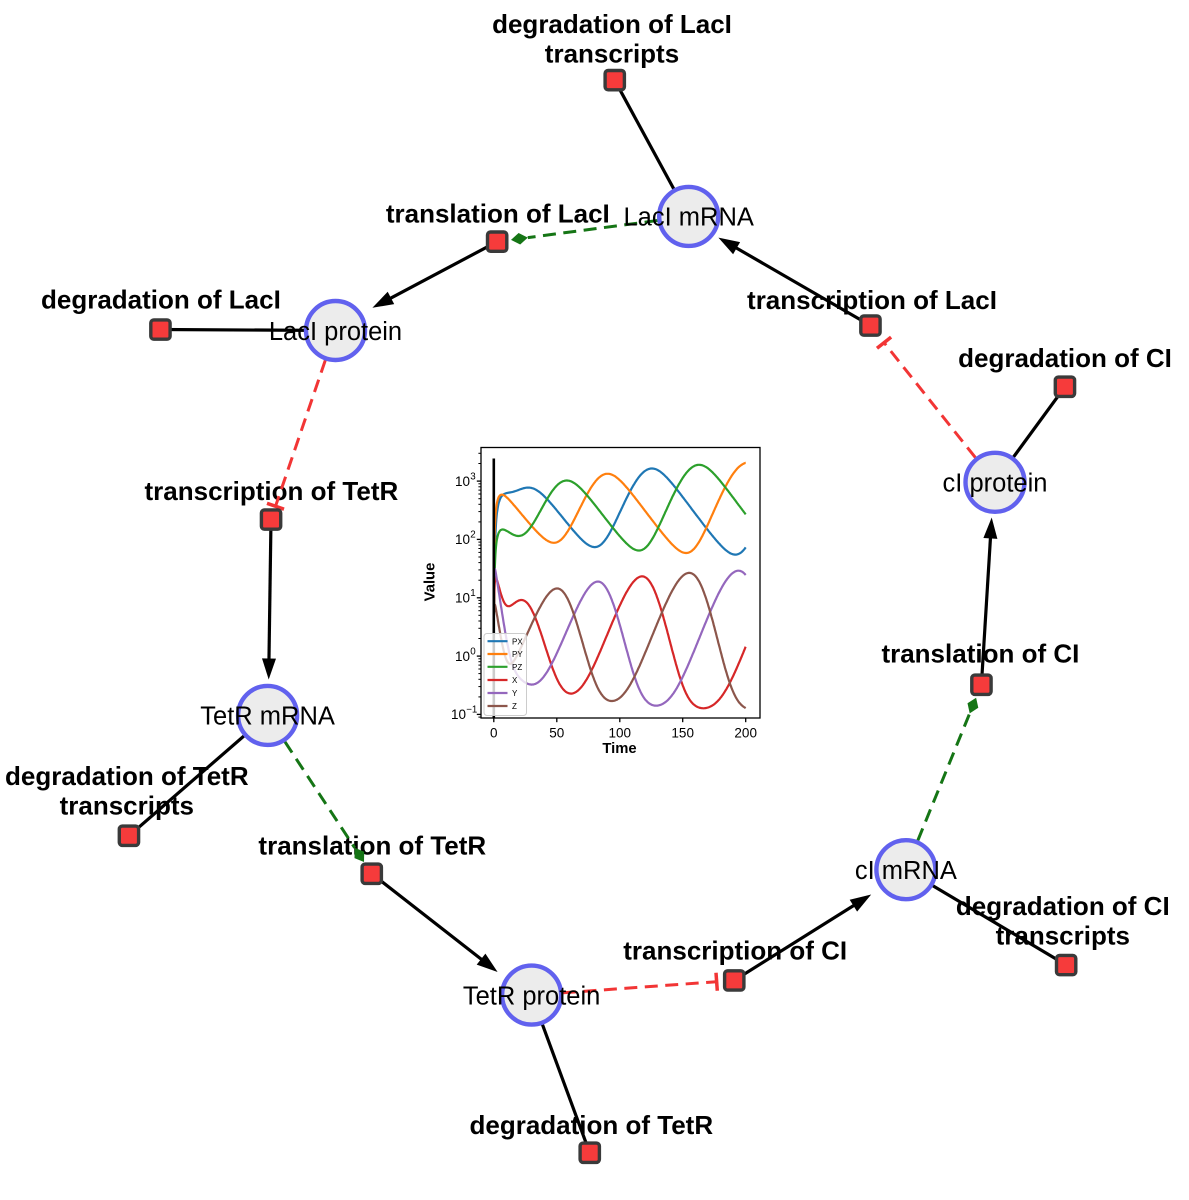 The height and width of the screenshot is (1200, 1189). What do you see at coordinates (517, 654) in the screenshot?
I see `svg-text: PY` at bounding box center [517, 654].